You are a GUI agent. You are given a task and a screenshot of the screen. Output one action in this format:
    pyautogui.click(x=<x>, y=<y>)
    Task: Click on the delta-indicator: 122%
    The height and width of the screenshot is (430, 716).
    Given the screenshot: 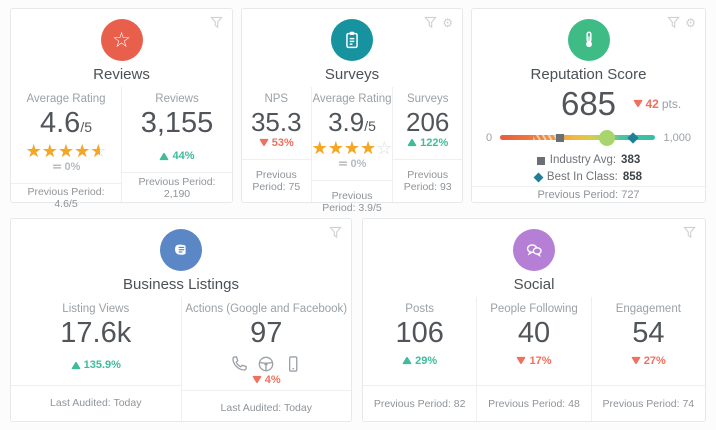 What is the action you would take?
    pyautogui.click(x=427, y=143)
    